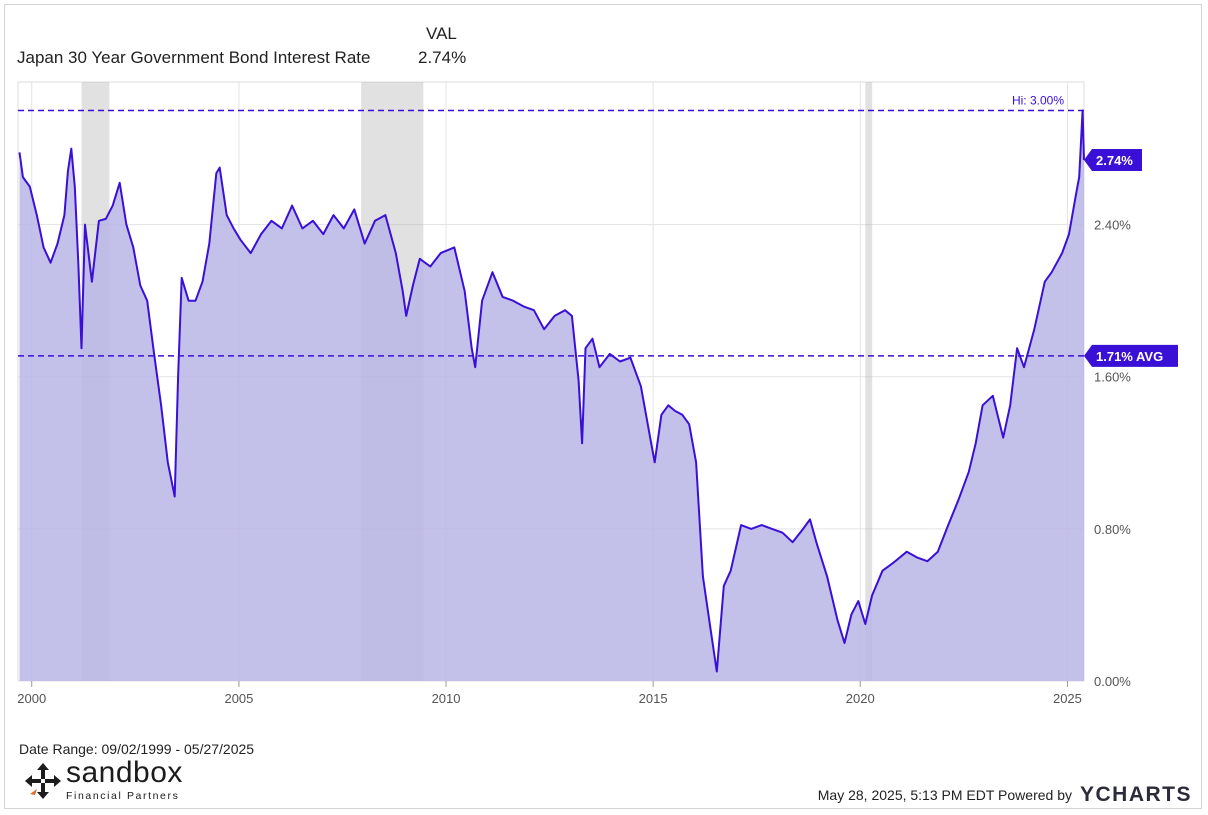  What do you see at coordinates (446, 698) in the screenshot?
I see `x-tick-label: 2010` at bounding box center [446, 698].